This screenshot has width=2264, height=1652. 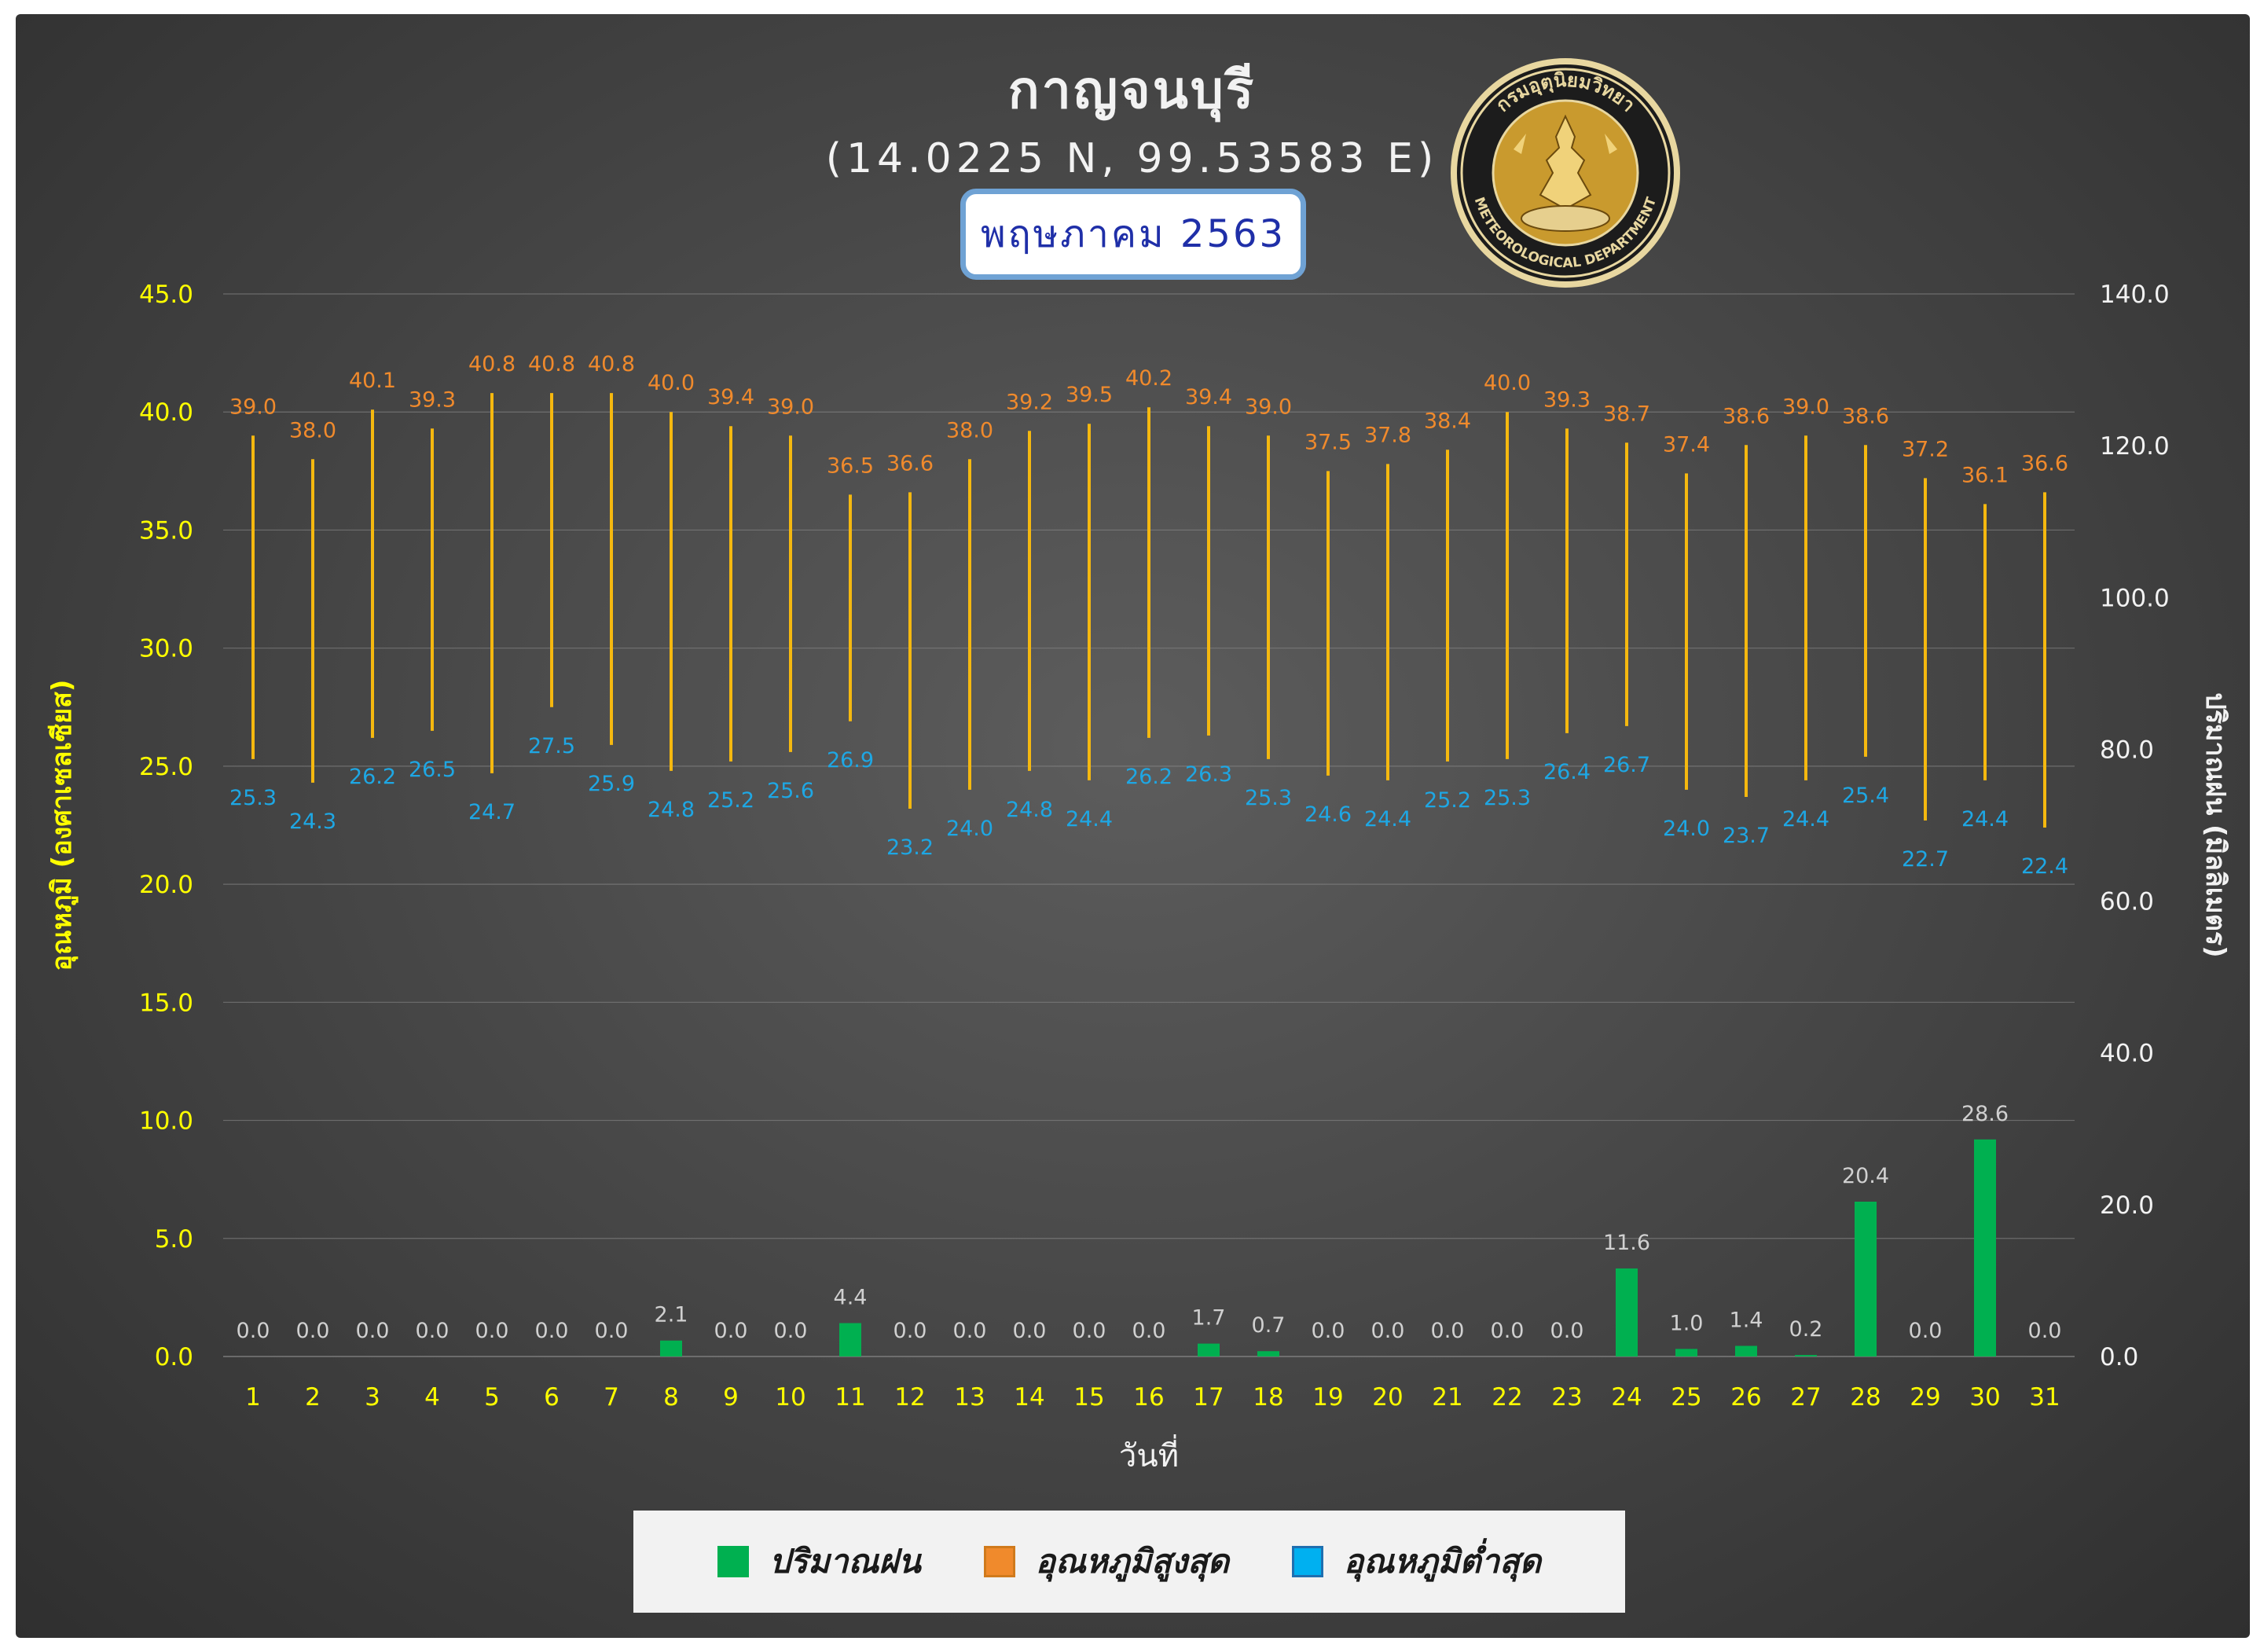 What do you see at coordinates (1686, 1398) in the screenshot?
I see `x-tick-label: 25` at bounding box center [1686, 1398].